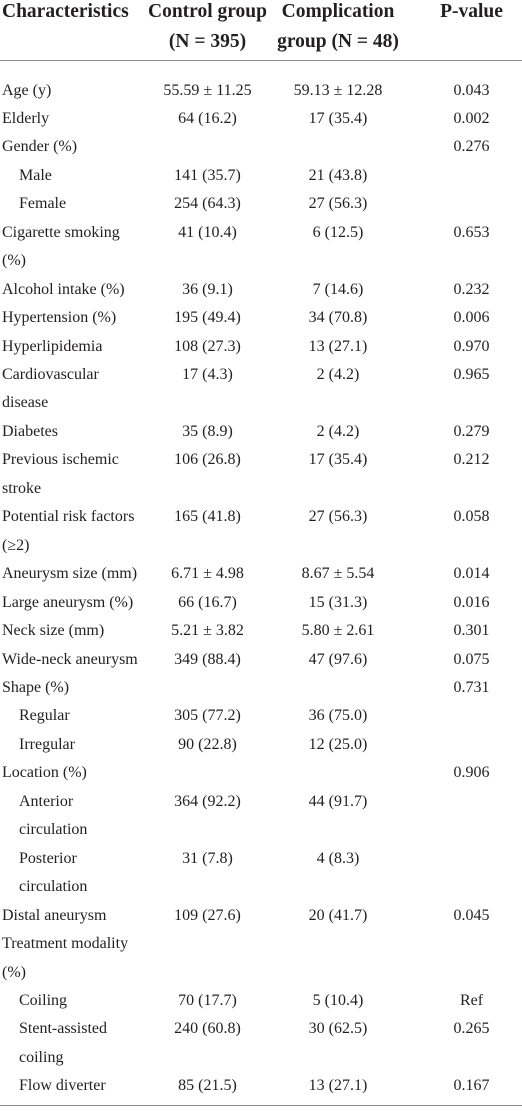 Image resolution: width=522 pixels, height=1116 pixels. What do you see at coordinates (35, 175) in the screenshot?
I see `row-label: Male` at bounding box center [35, 175].